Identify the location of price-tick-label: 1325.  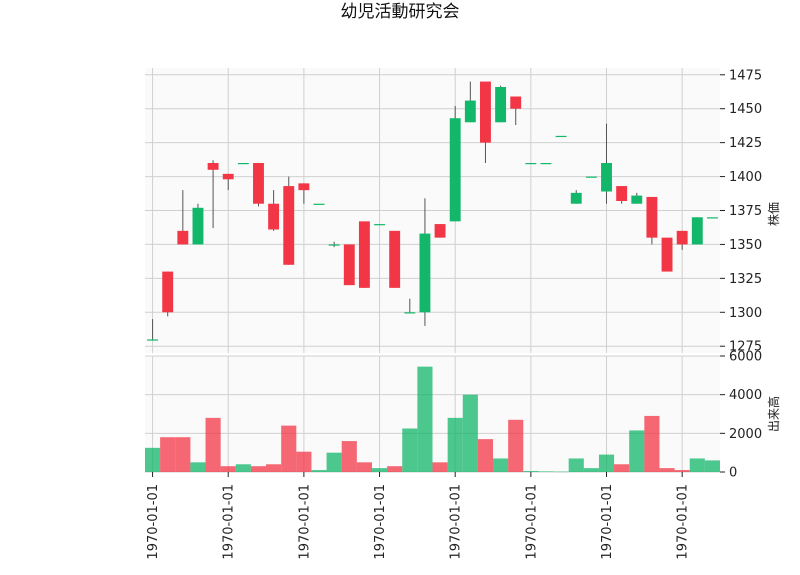
(745, 279).